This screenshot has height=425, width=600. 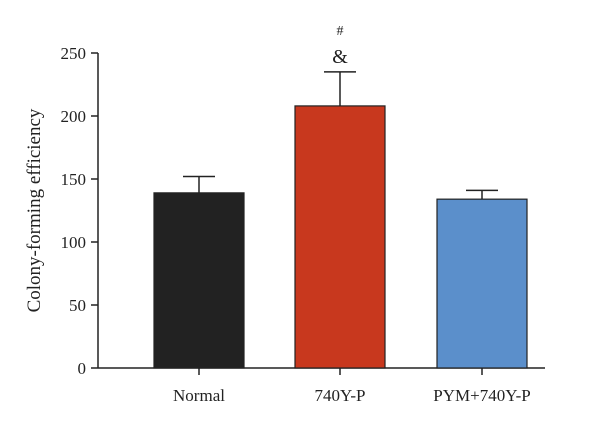 I want to click on annotations: #&, so click(x=340, y=46).